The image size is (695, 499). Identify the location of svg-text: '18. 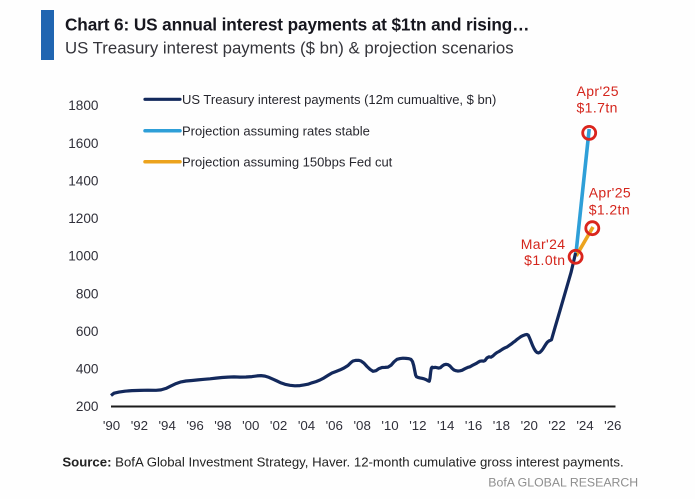
(501, 425).